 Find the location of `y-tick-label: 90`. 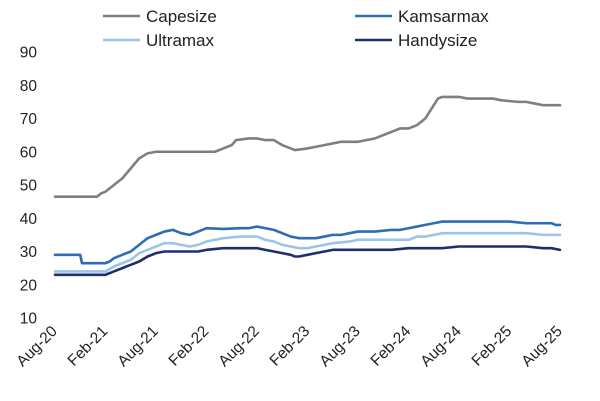

y-tick-label: 90 is located at coordinates (29, 53).